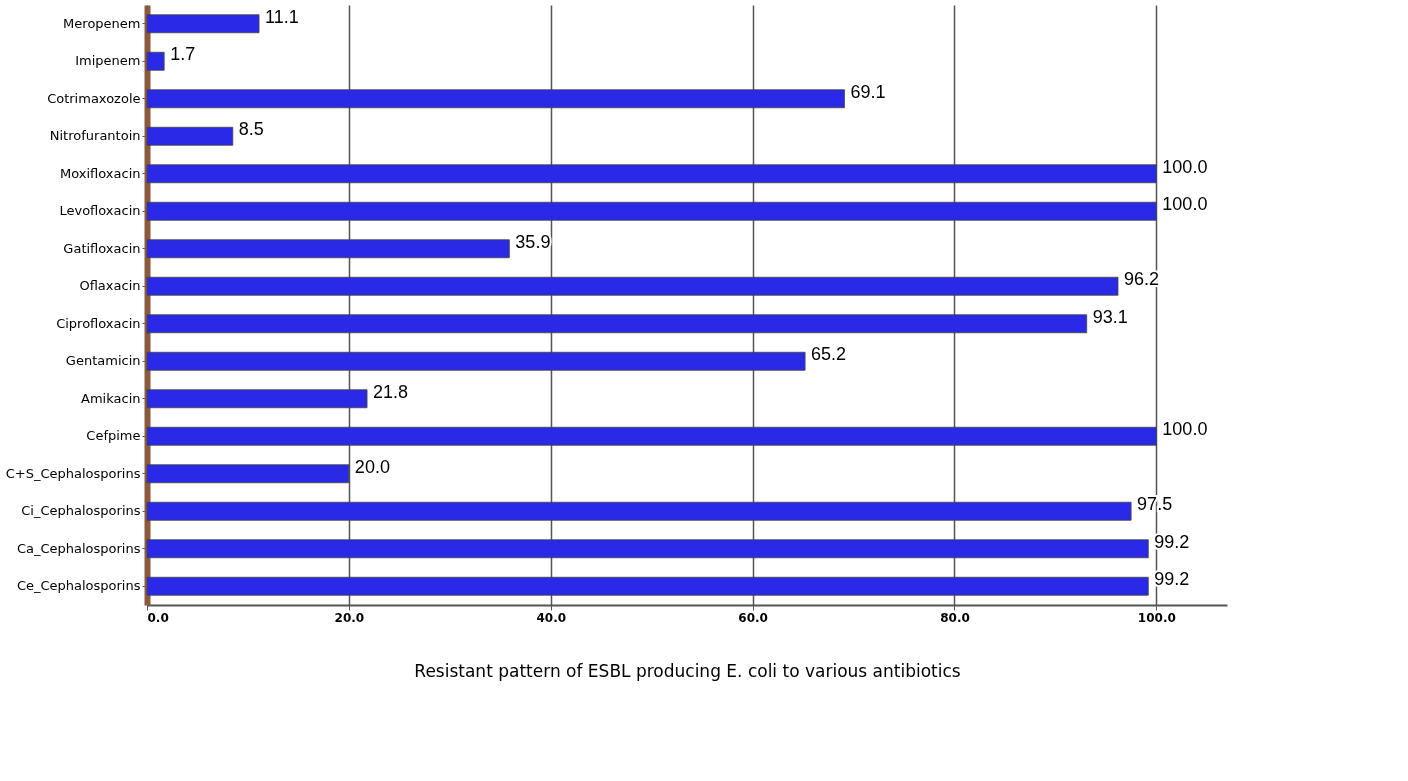  Describe the element at coordinates (753, 617) in the screenshot. I see `x-tick-label: 60.0` at that location.